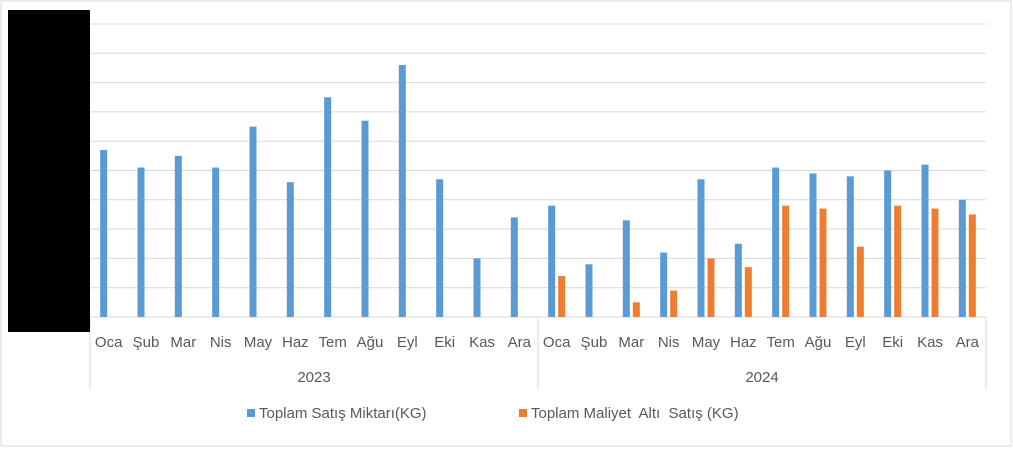  What do you see at coordinates (313, 377) in the screenshot?
I see `group-label: 2023` at bounding box center [313, 377].